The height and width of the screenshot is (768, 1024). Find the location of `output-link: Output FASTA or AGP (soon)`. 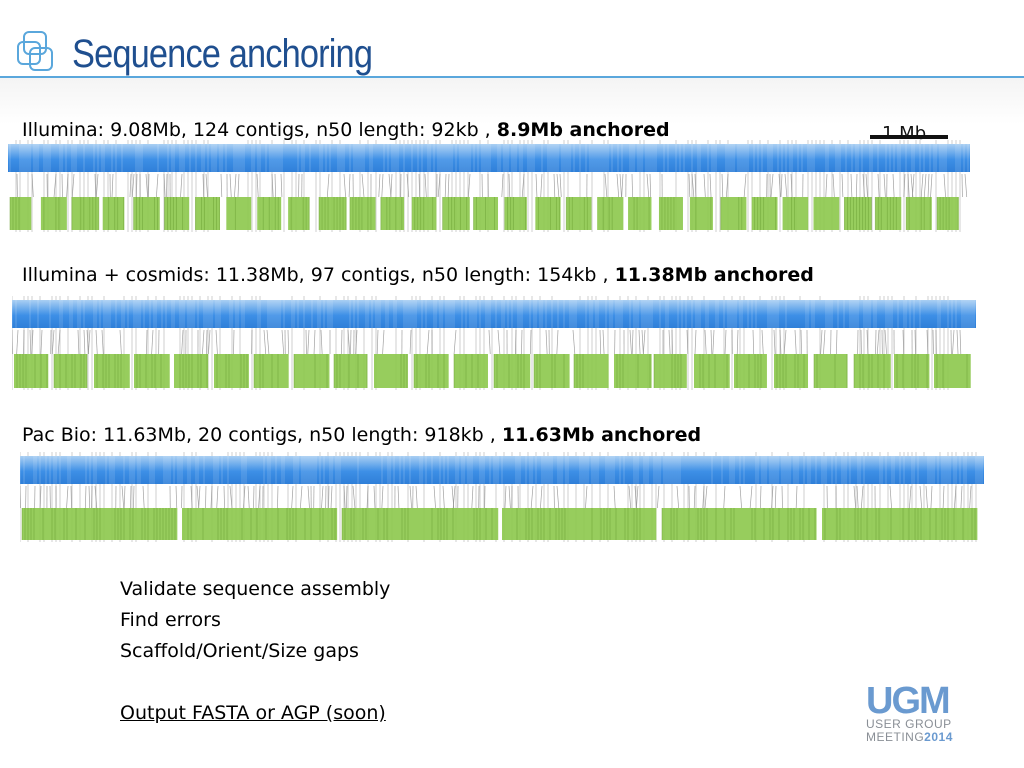

output-link: Output FASTA or AGP (soon) is located at coordinates (253, 713).